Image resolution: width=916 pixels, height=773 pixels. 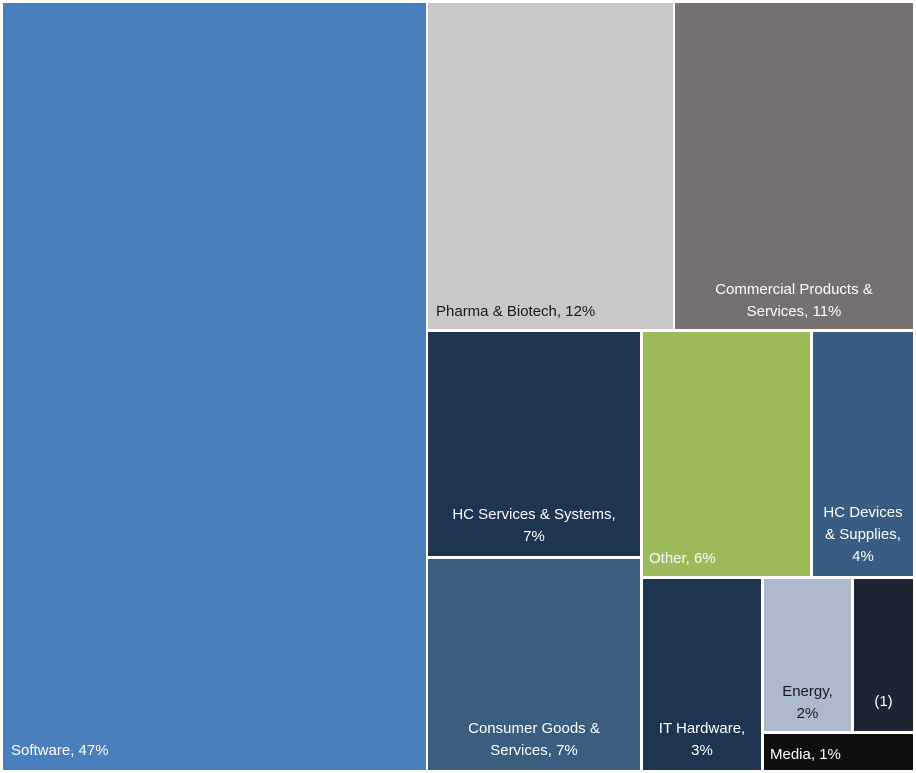 I want to click on tile-label: IT Hardware,, so click(x=702, y=728).